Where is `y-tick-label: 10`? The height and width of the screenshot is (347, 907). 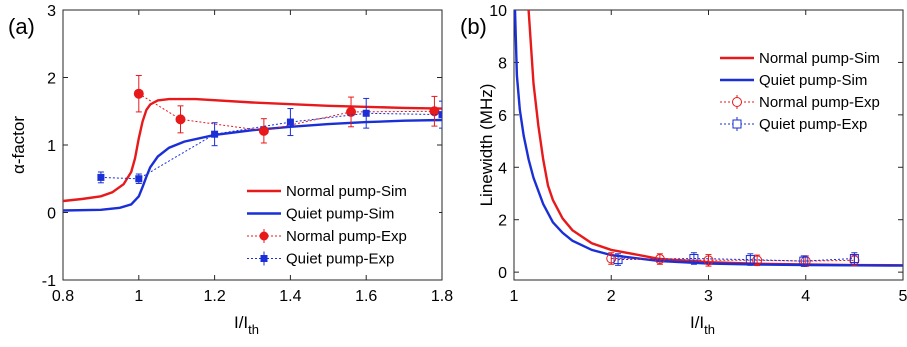 y-tick-label: 10 is located at coordinates (498, 11).